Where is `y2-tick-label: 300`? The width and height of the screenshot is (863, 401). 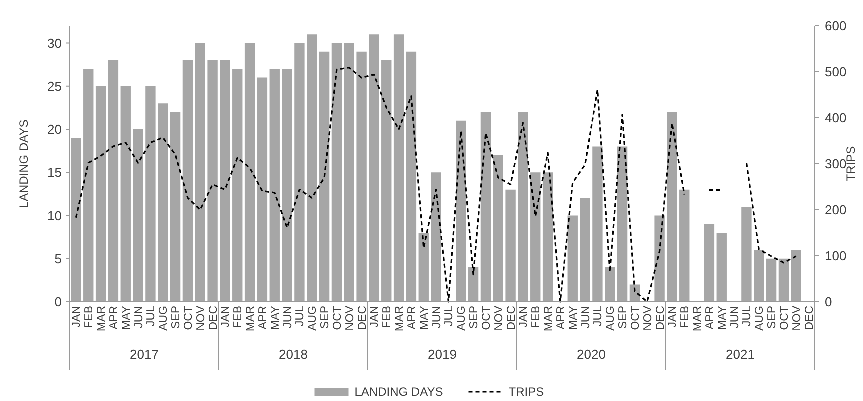 y2-tick-label: 300 is located at coordinates (836, 164).